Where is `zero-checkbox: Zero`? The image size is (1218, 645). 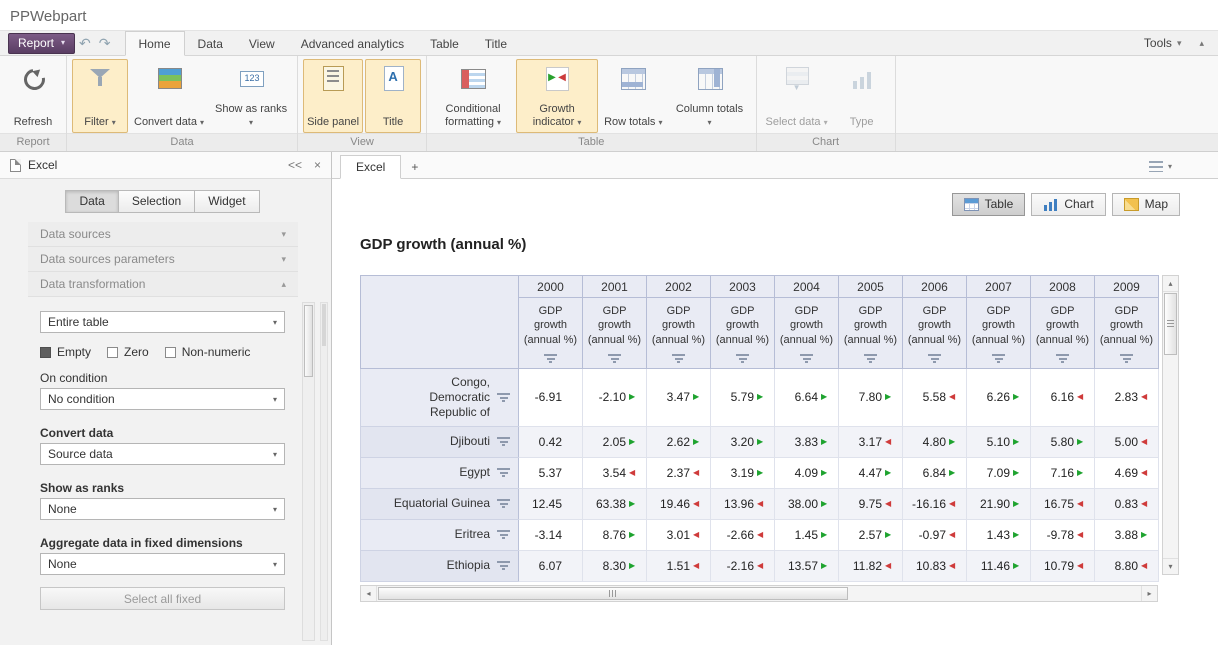
zero-checkbox: Zero is located at coordinates (128, 352).